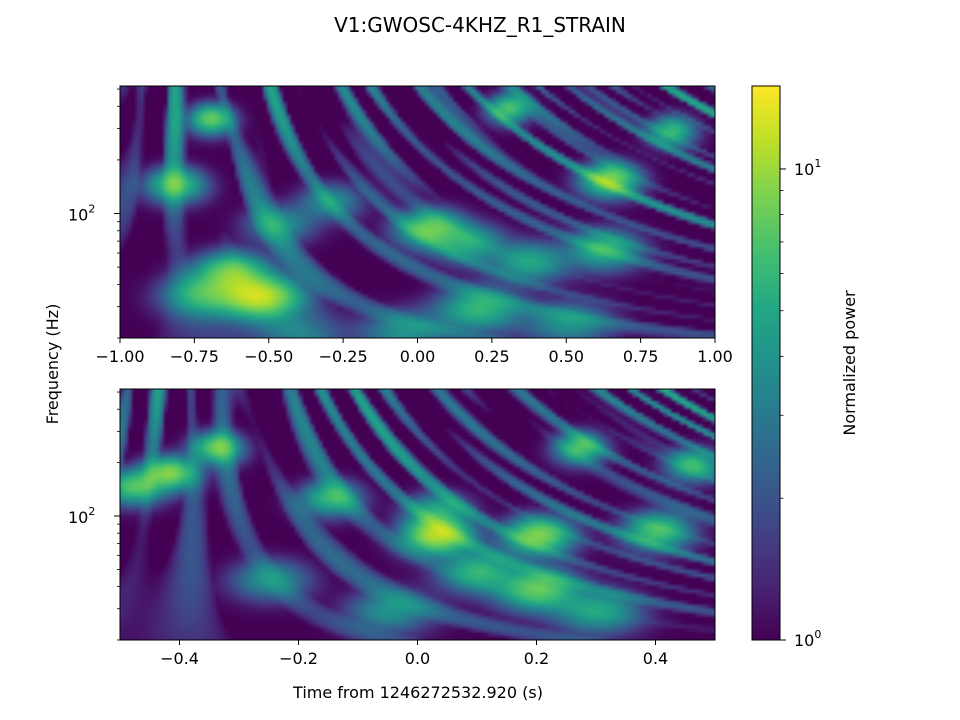 The image size is (960, 720). I want to click on x-axis-label: Time from 1246272532.920 (s), so click(417, 692).